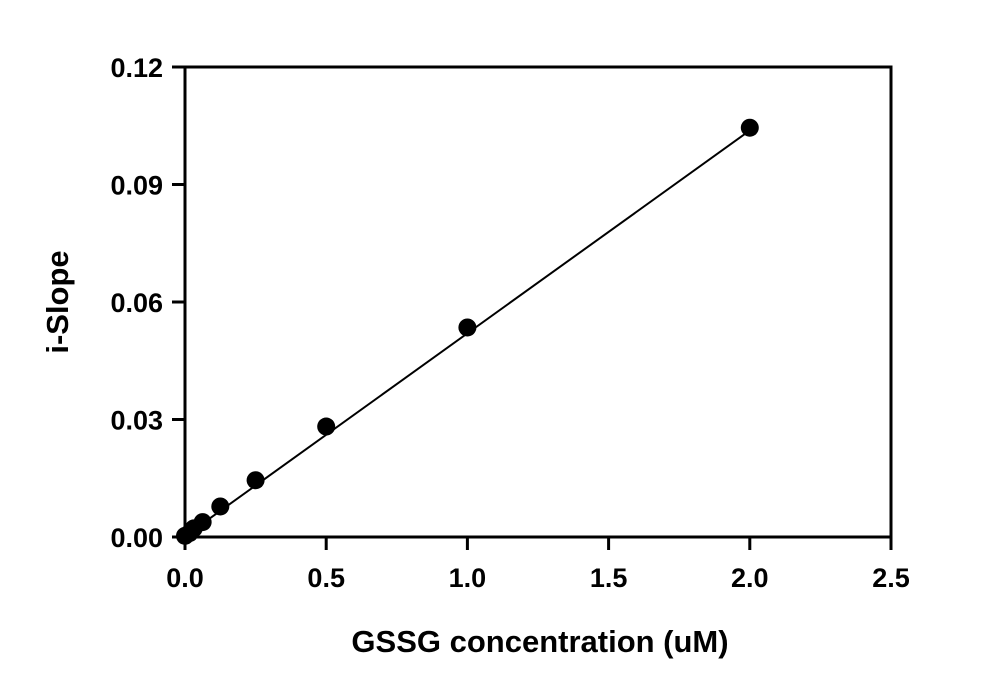  I want to click on y-tick-label: 0.00, so click(136, 538).